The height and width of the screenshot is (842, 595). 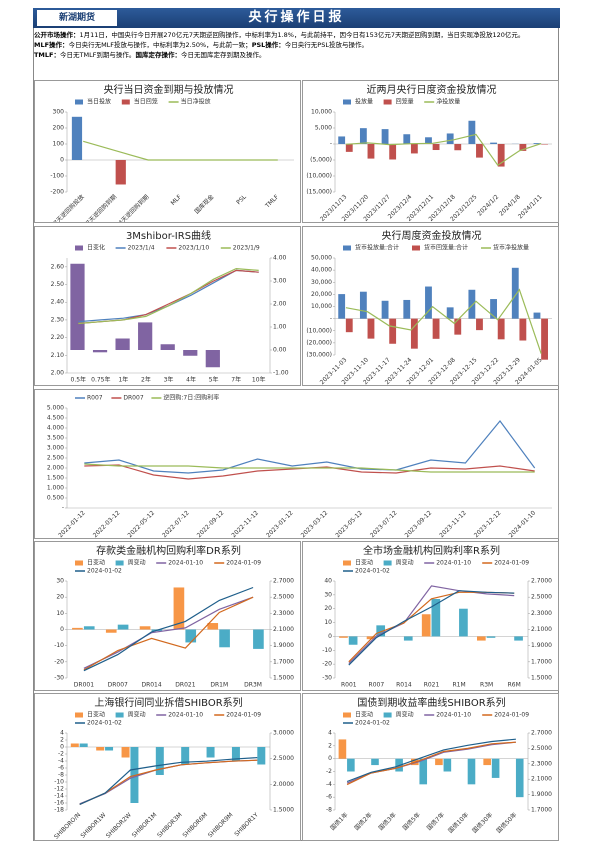 I want to click on x-tick-label: 2023-11-12, so click(x=453, y=524).